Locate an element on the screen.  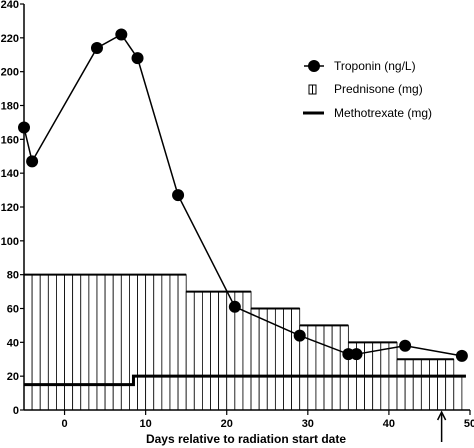
arrow-head is located at coordinates (441, 415).